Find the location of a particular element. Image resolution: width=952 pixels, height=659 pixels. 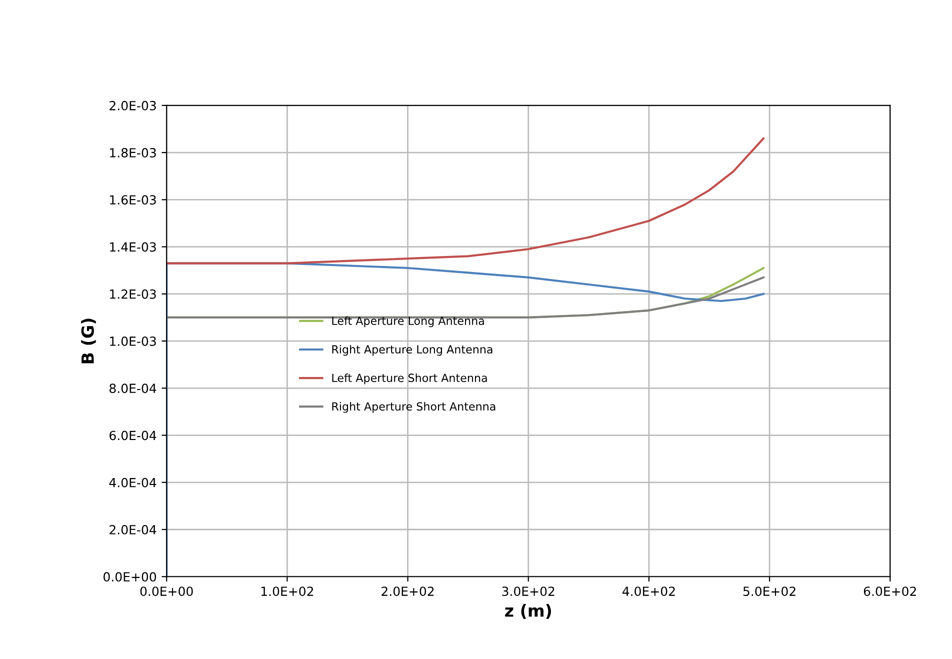

y-tick-label: 1.0E-03 is located at coordinates (133, 341).